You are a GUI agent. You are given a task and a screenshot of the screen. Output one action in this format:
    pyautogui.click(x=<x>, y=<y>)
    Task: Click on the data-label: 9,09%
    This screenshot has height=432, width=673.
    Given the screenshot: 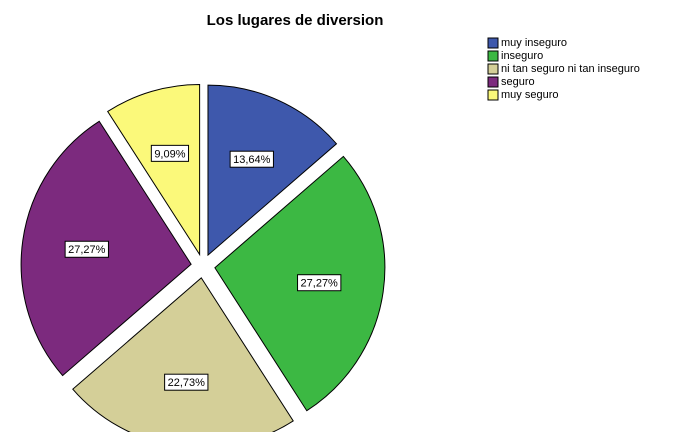 What is the action you would take?
    pyautogui.click(x=169, y=154)
    